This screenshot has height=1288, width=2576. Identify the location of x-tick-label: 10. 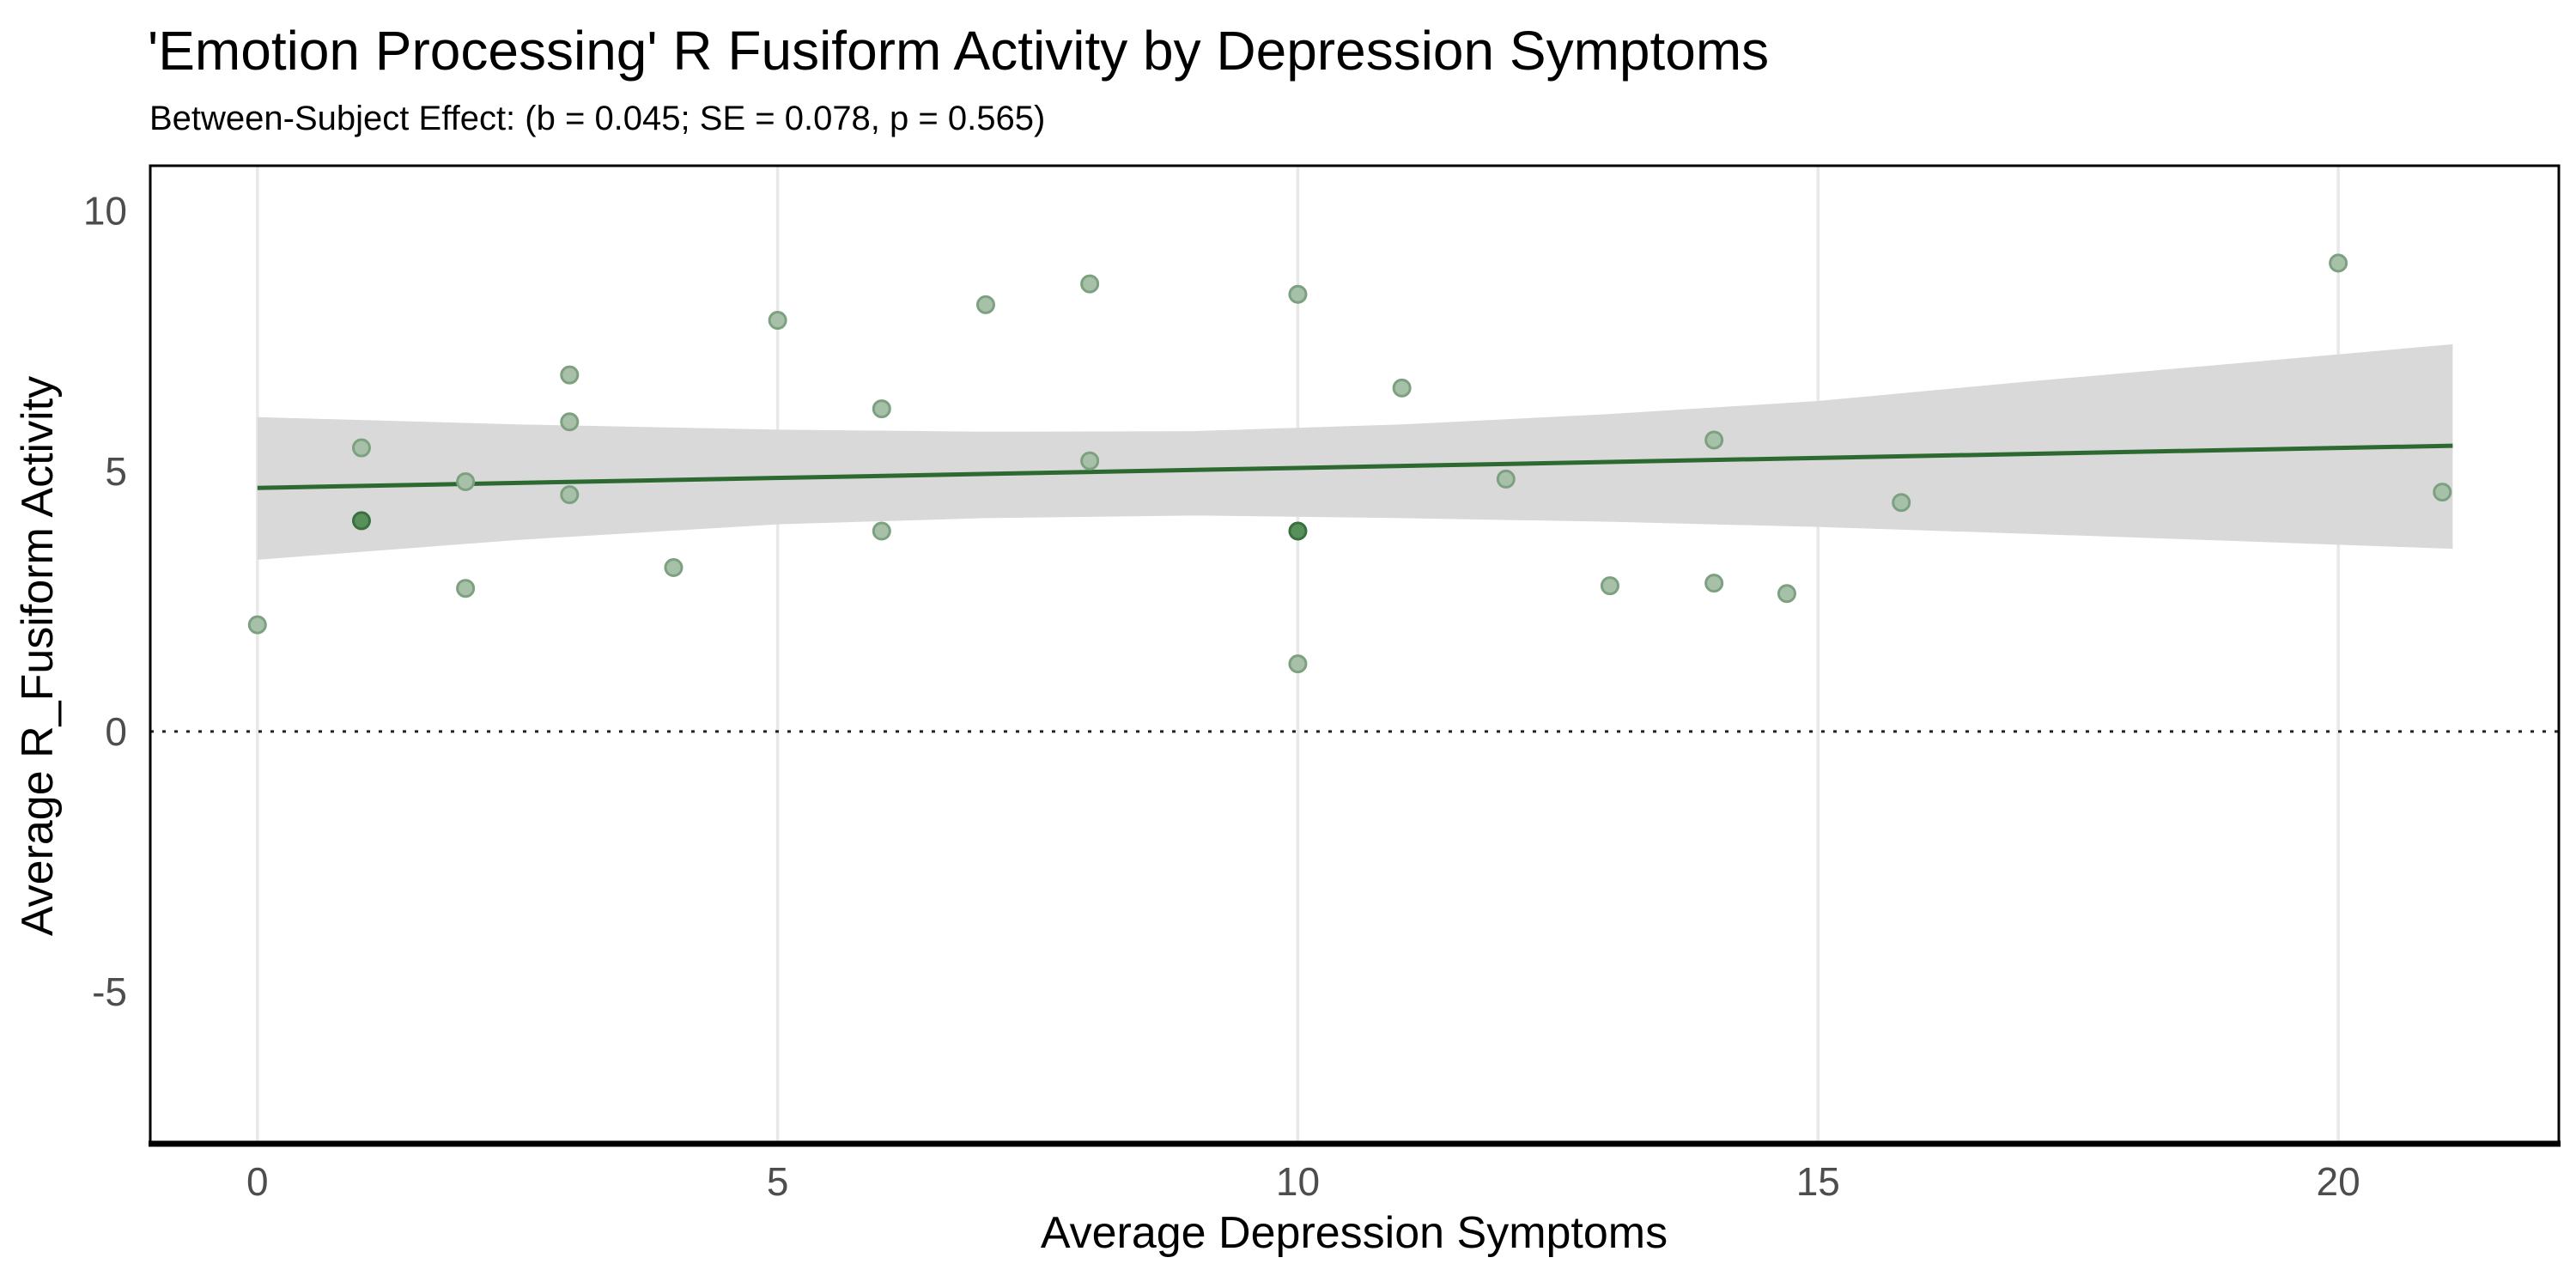
(1298, 1181).